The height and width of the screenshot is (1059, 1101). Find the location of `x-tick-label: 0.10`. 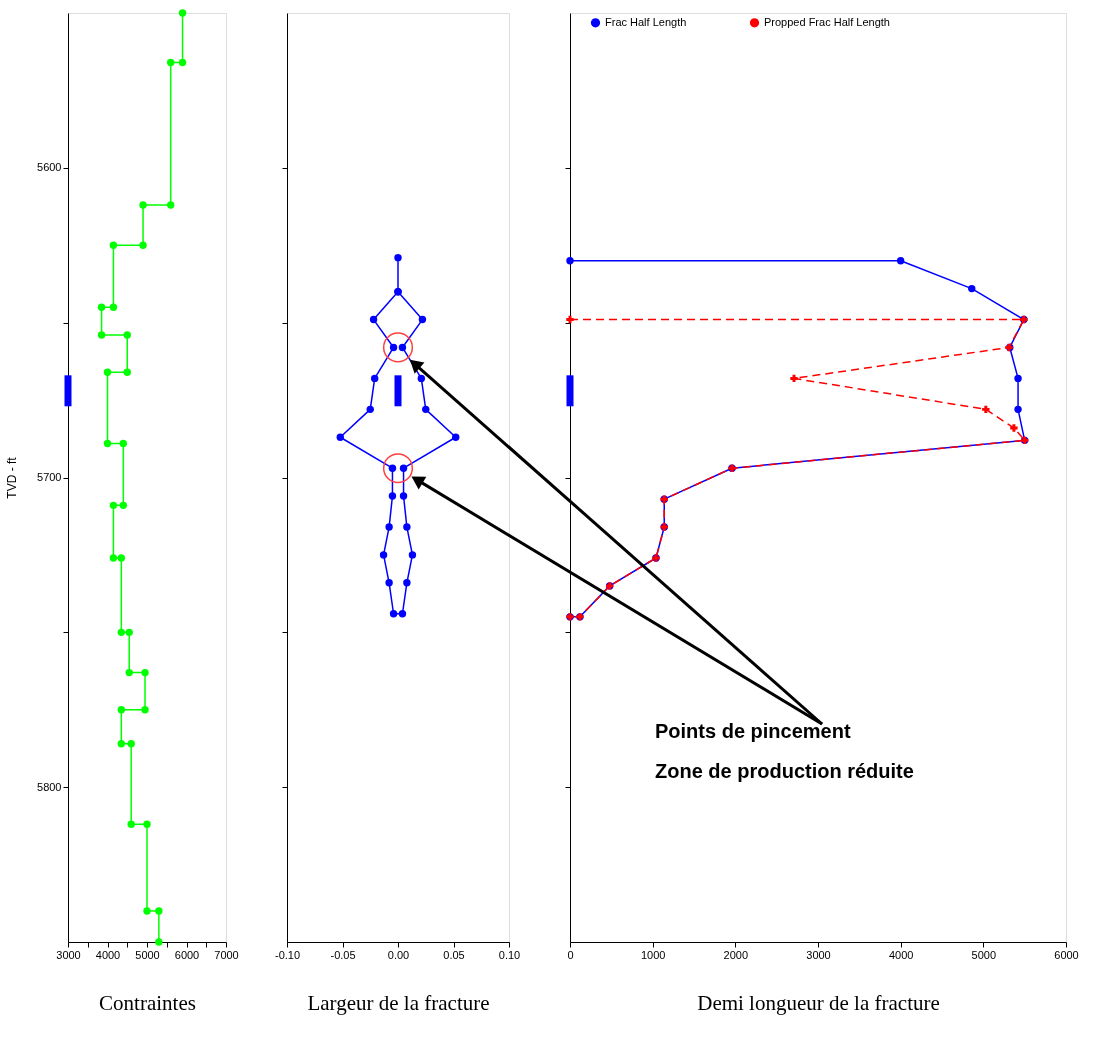

x-tick-label: 0.10 is located at coordinates (509, 954).